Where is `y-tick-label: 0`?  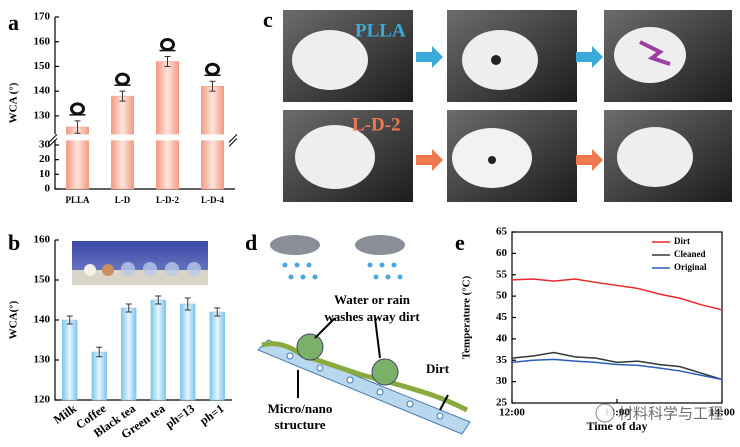
y-tick-label: 0 is located at coordinates (48, 189).